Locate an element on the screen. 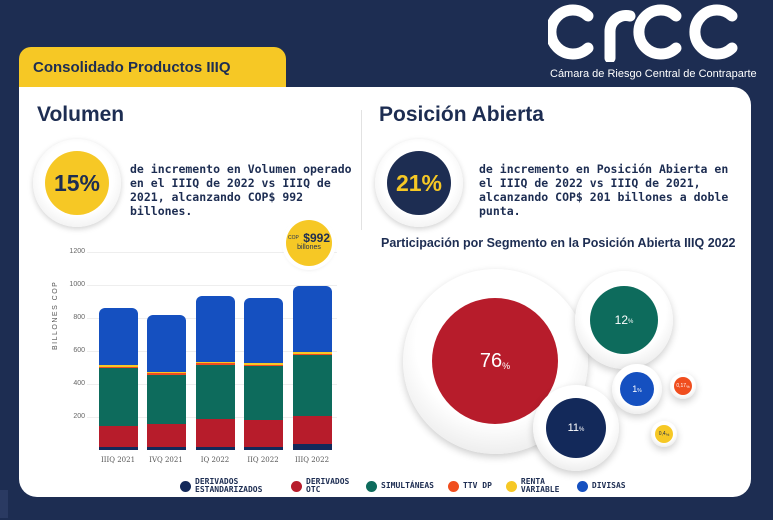 The width and height of the screenshot is (773, 520). badge-value: $992 is located at coordinates (316, 238).